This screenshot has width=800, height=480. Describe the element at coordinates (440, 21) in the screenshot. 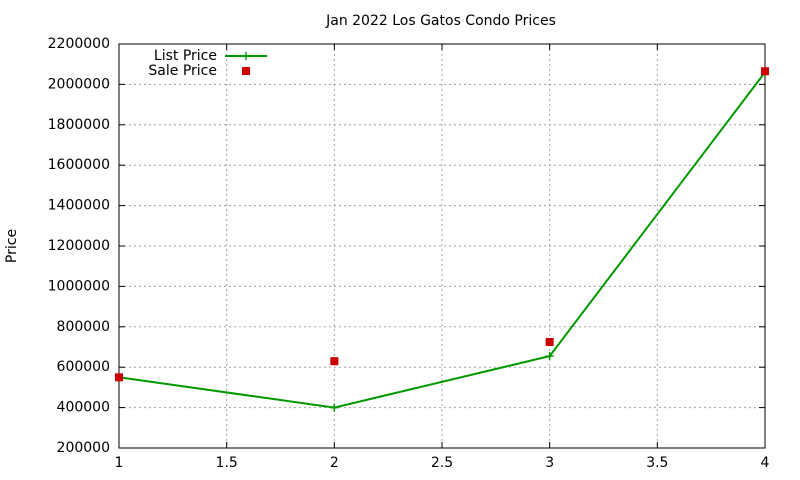

I see `chart-title: Jan 2022 Los Gatos Condo Prices` at that location.